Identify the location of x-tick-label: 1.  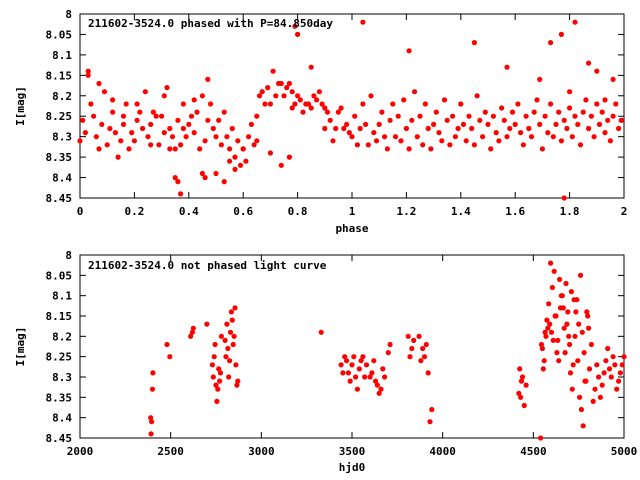
(352, 211).